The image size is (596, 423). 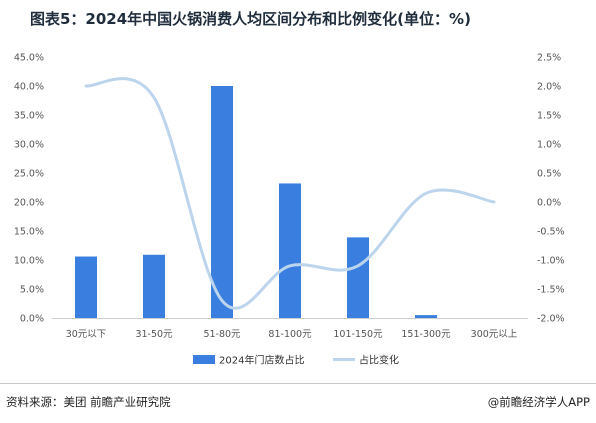 I want to click on right-tick-label: -1.0%, so click(x=551, y=261).